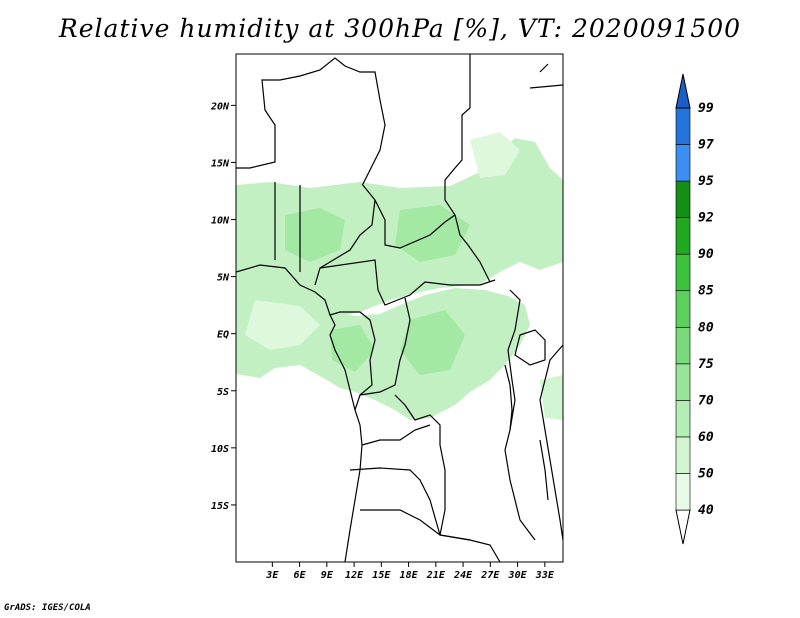 Image resolution: width=800 pixels, height=618 pixels. Describe the element at coordinates (518, 575) in the screenshot. I see `lon-tick-label: 30E` at that location.